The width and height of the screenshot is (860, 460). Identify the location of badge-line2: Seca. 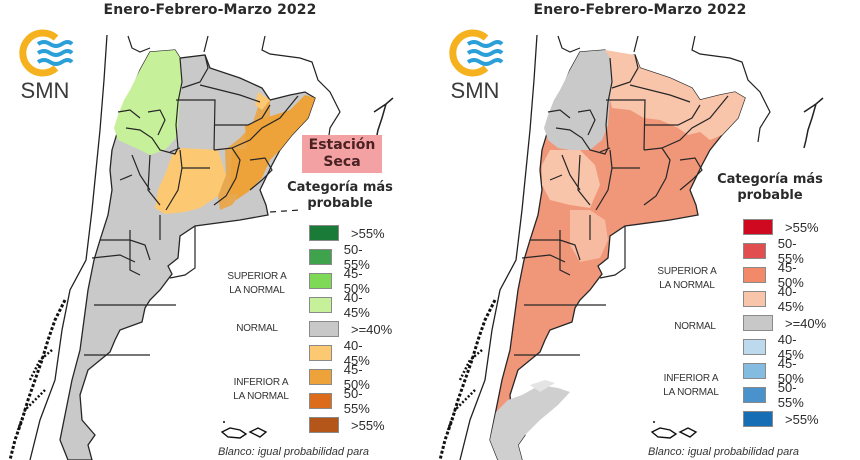
(342, 162).